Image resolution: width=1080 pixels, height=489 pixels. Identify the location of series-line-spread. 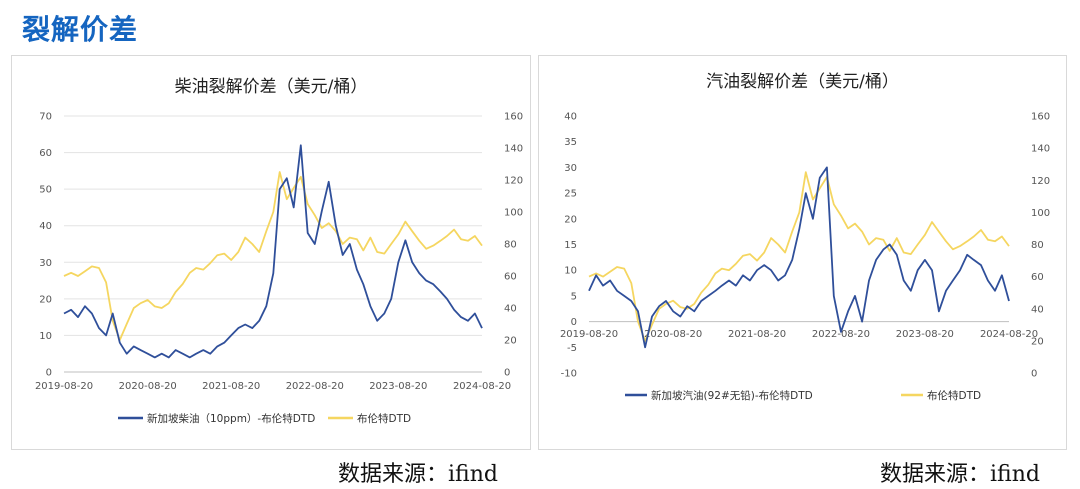
(799, 257).